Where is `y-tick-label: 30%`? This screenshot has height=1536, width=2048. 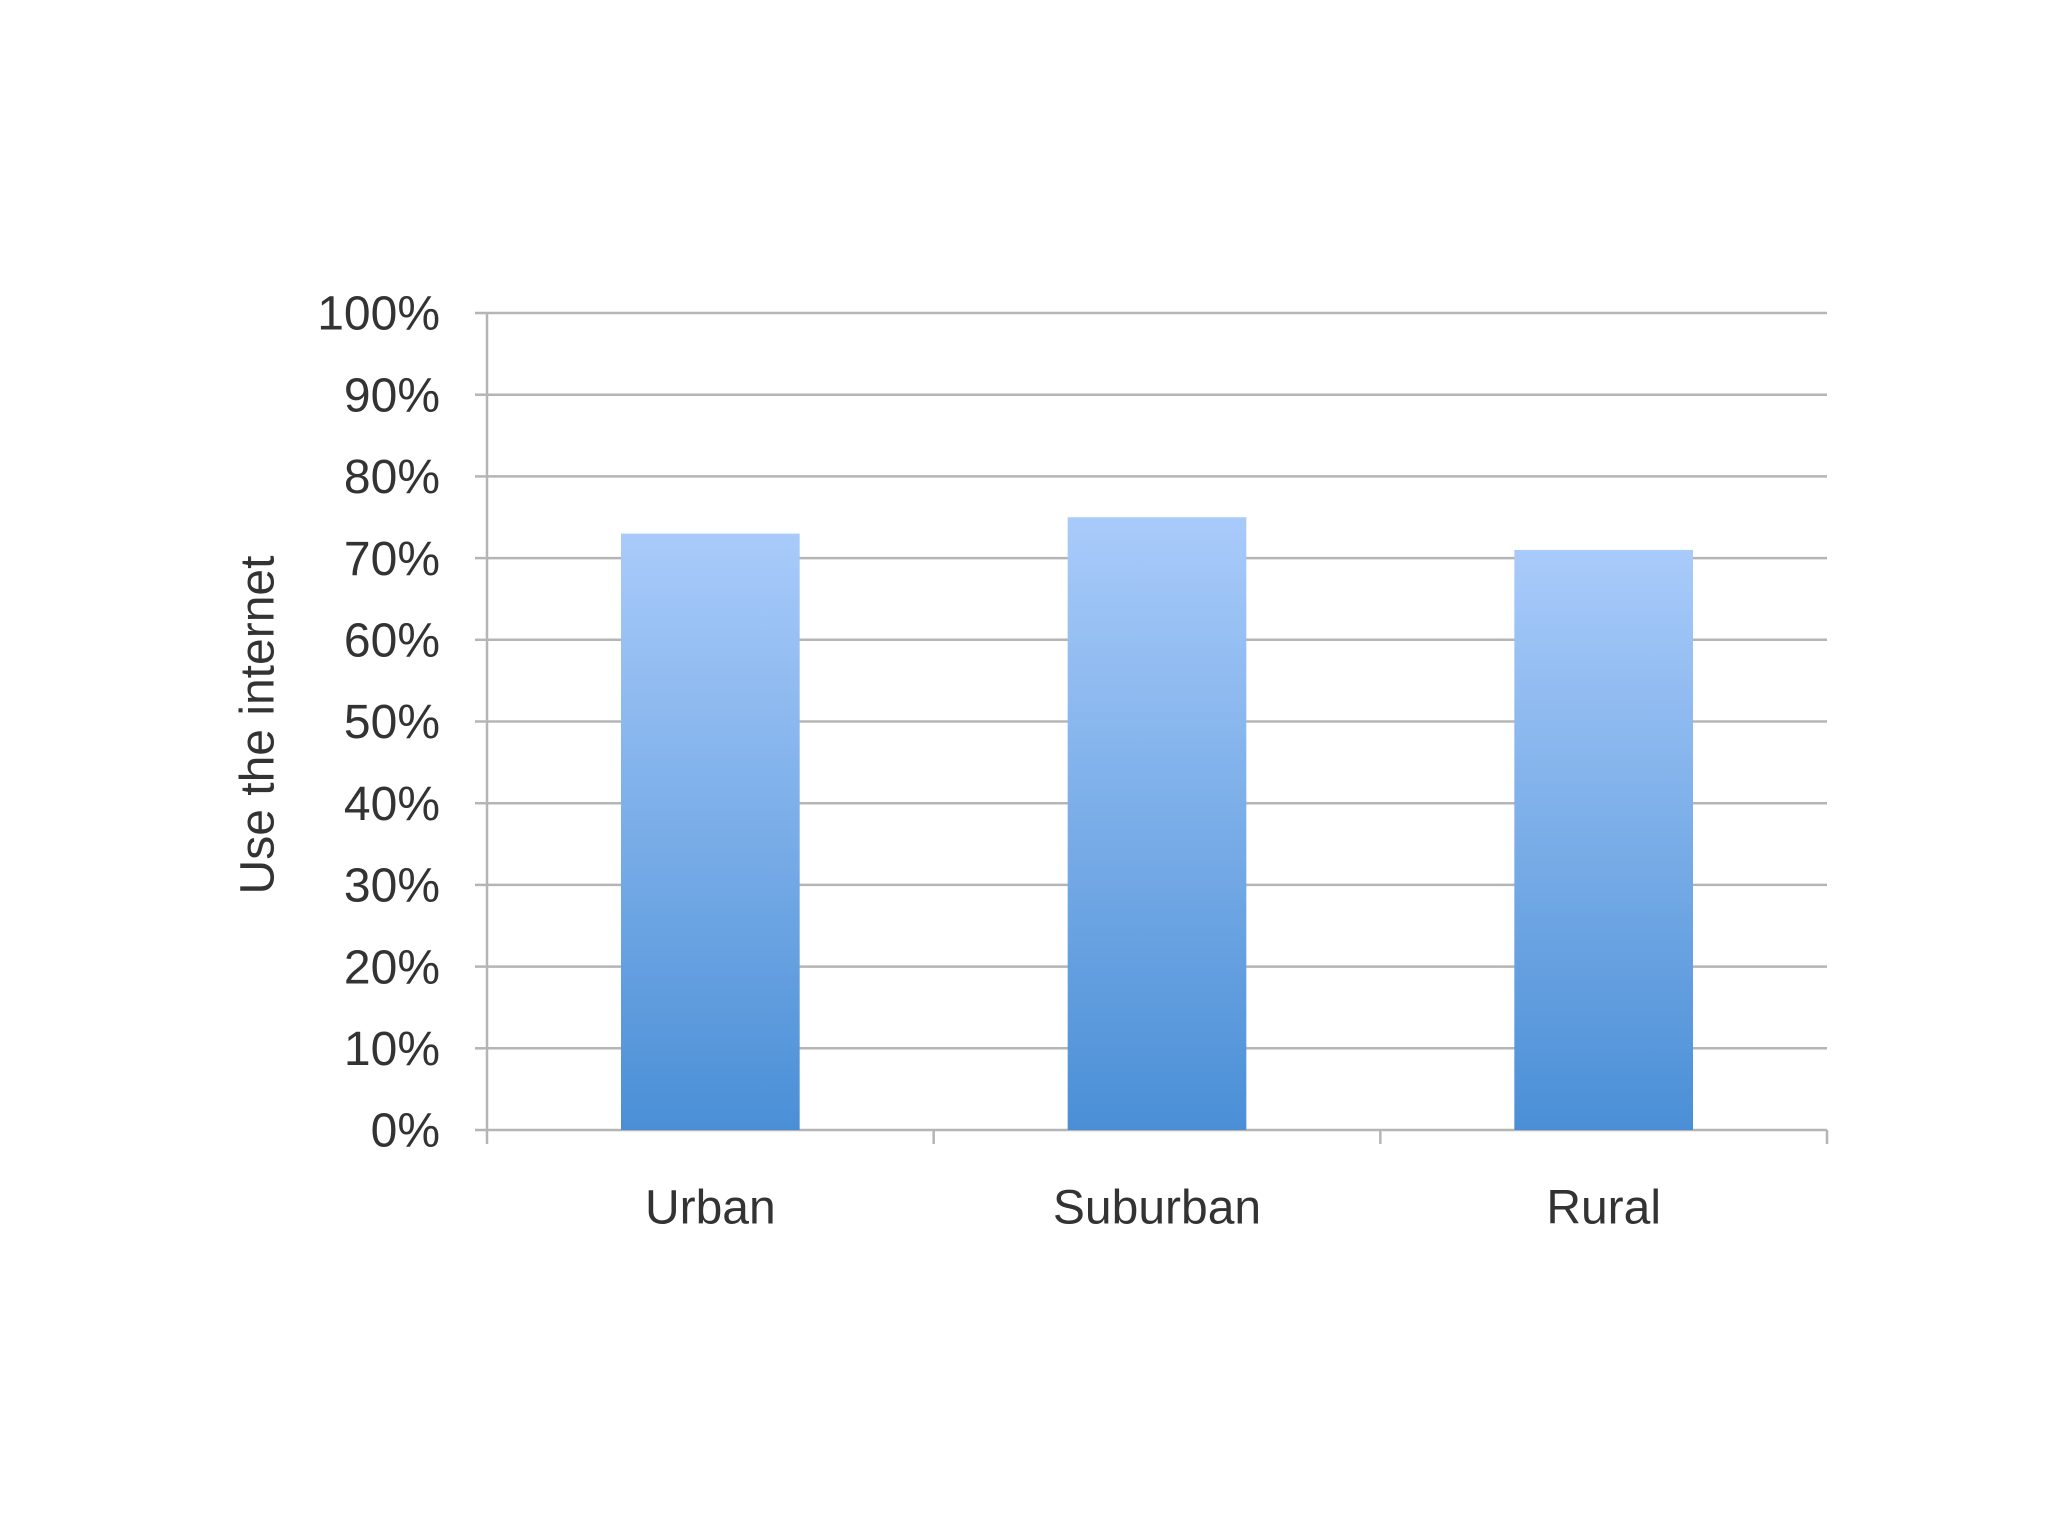
y-tick-label: 30% is located at coordinates (392, 886).